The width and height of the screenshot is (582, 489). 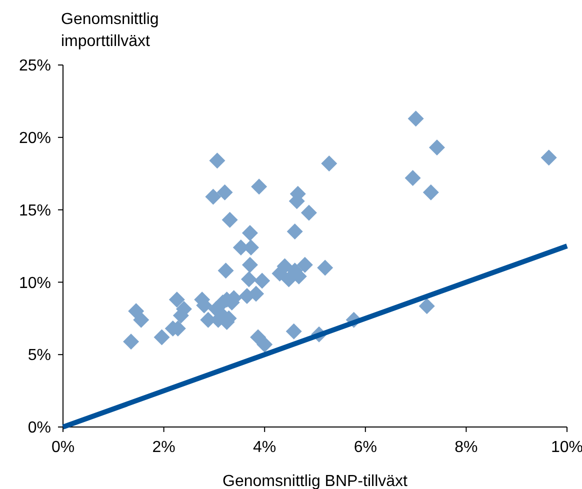 I want to click on x-tick-label: 4%, so click(x=264, y=447).